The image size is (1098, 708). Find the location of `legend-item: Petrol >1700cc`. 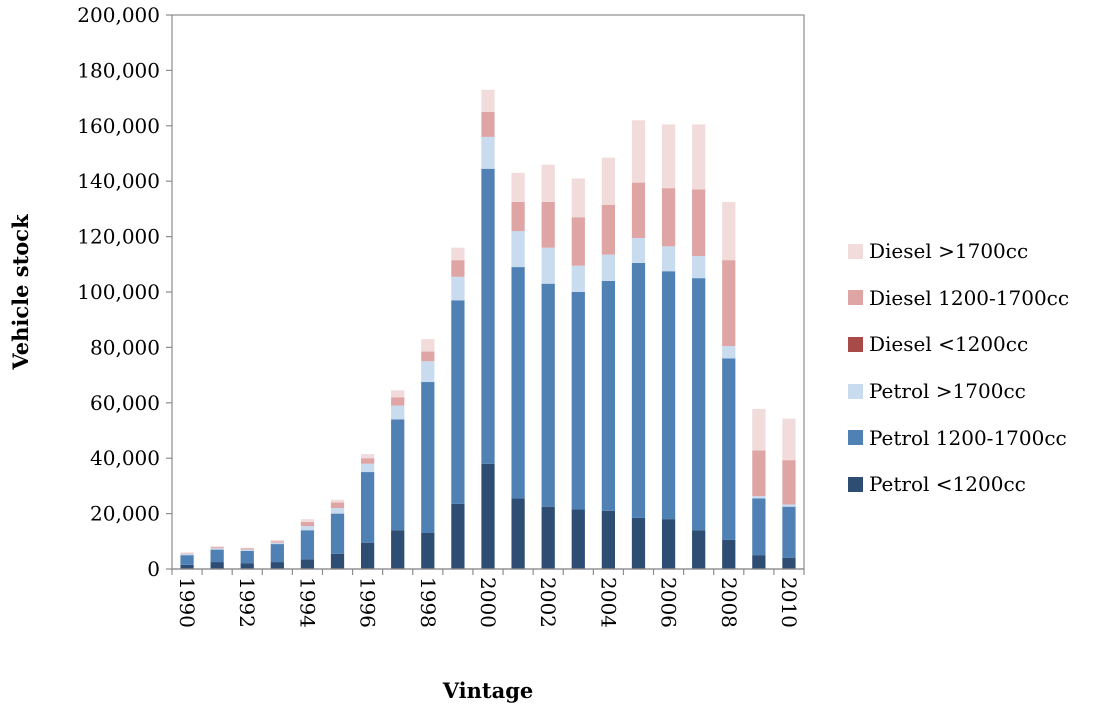

legend-item: Petrol >1700cc is located at coordinates (970, 391).